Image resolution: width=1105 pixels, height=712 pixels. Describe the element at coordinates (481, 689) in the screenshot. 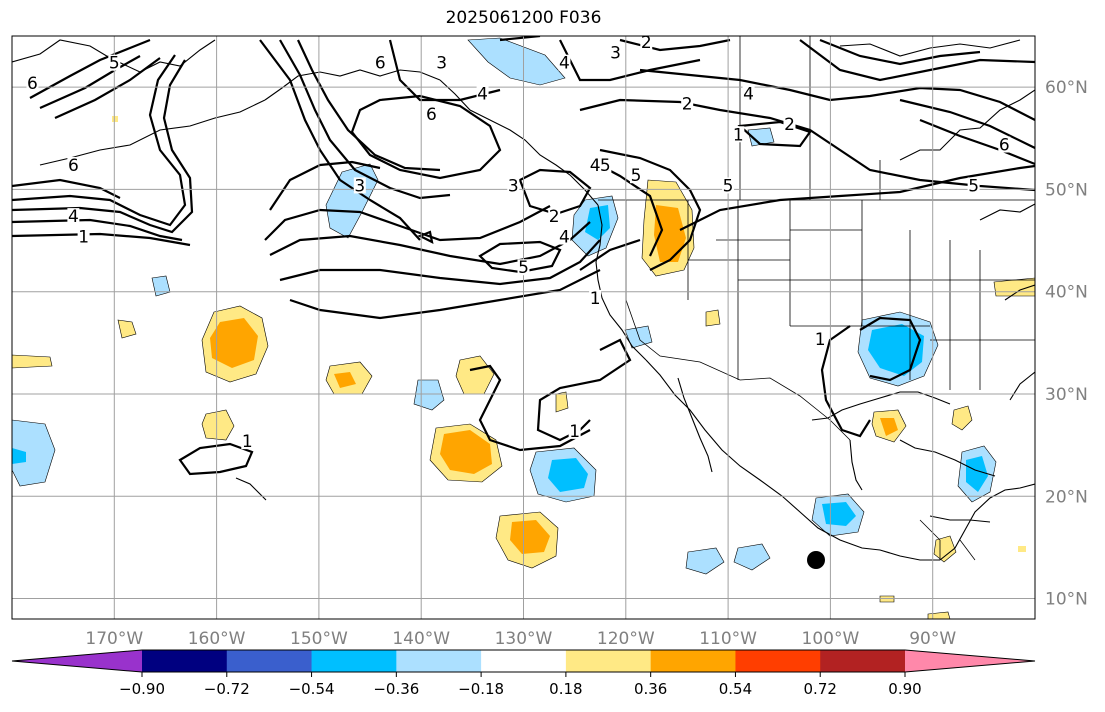

I see `colorbar-tick-label: −0.18` at that location.